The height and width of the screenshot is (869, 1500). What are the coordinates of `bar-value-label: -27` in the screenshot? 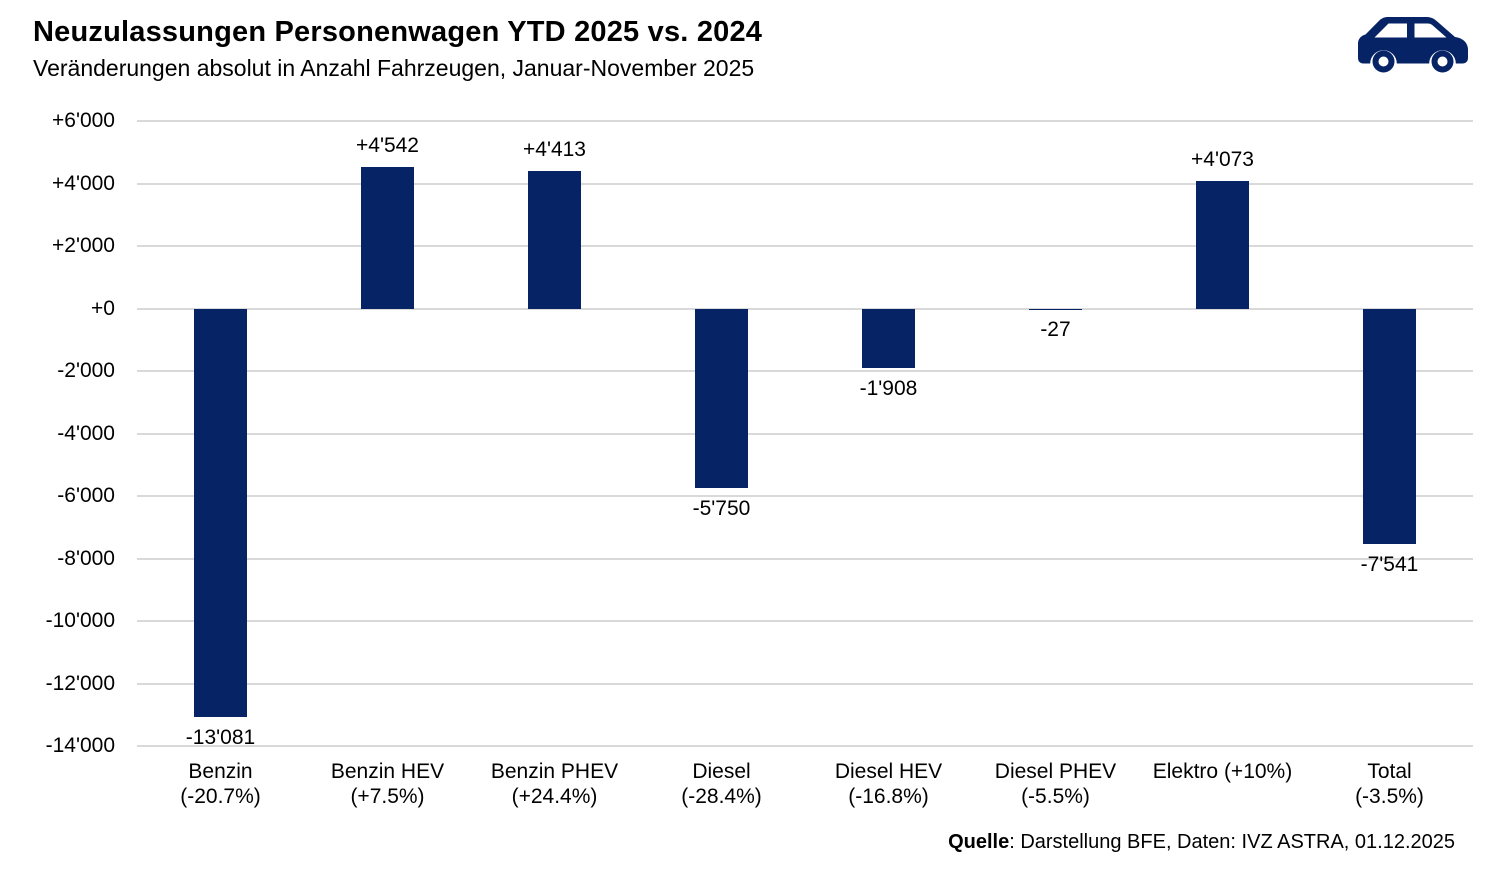 It's located at (1055, 330).